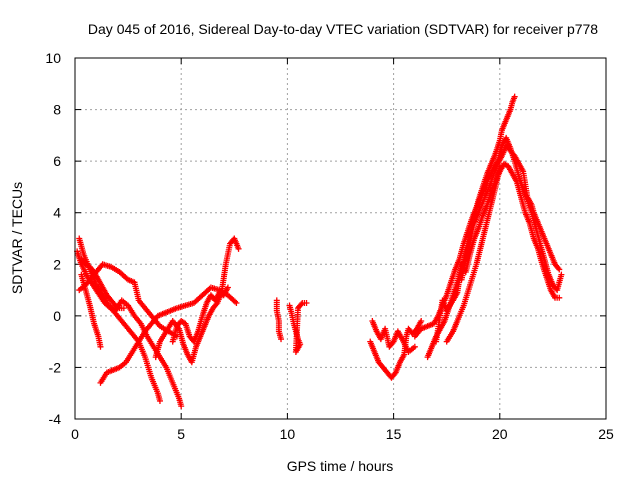  What do you see at coordinates (57, 264) in the screenshot?
I see `y-tick-label: 2` at bounding box center [57, 264].